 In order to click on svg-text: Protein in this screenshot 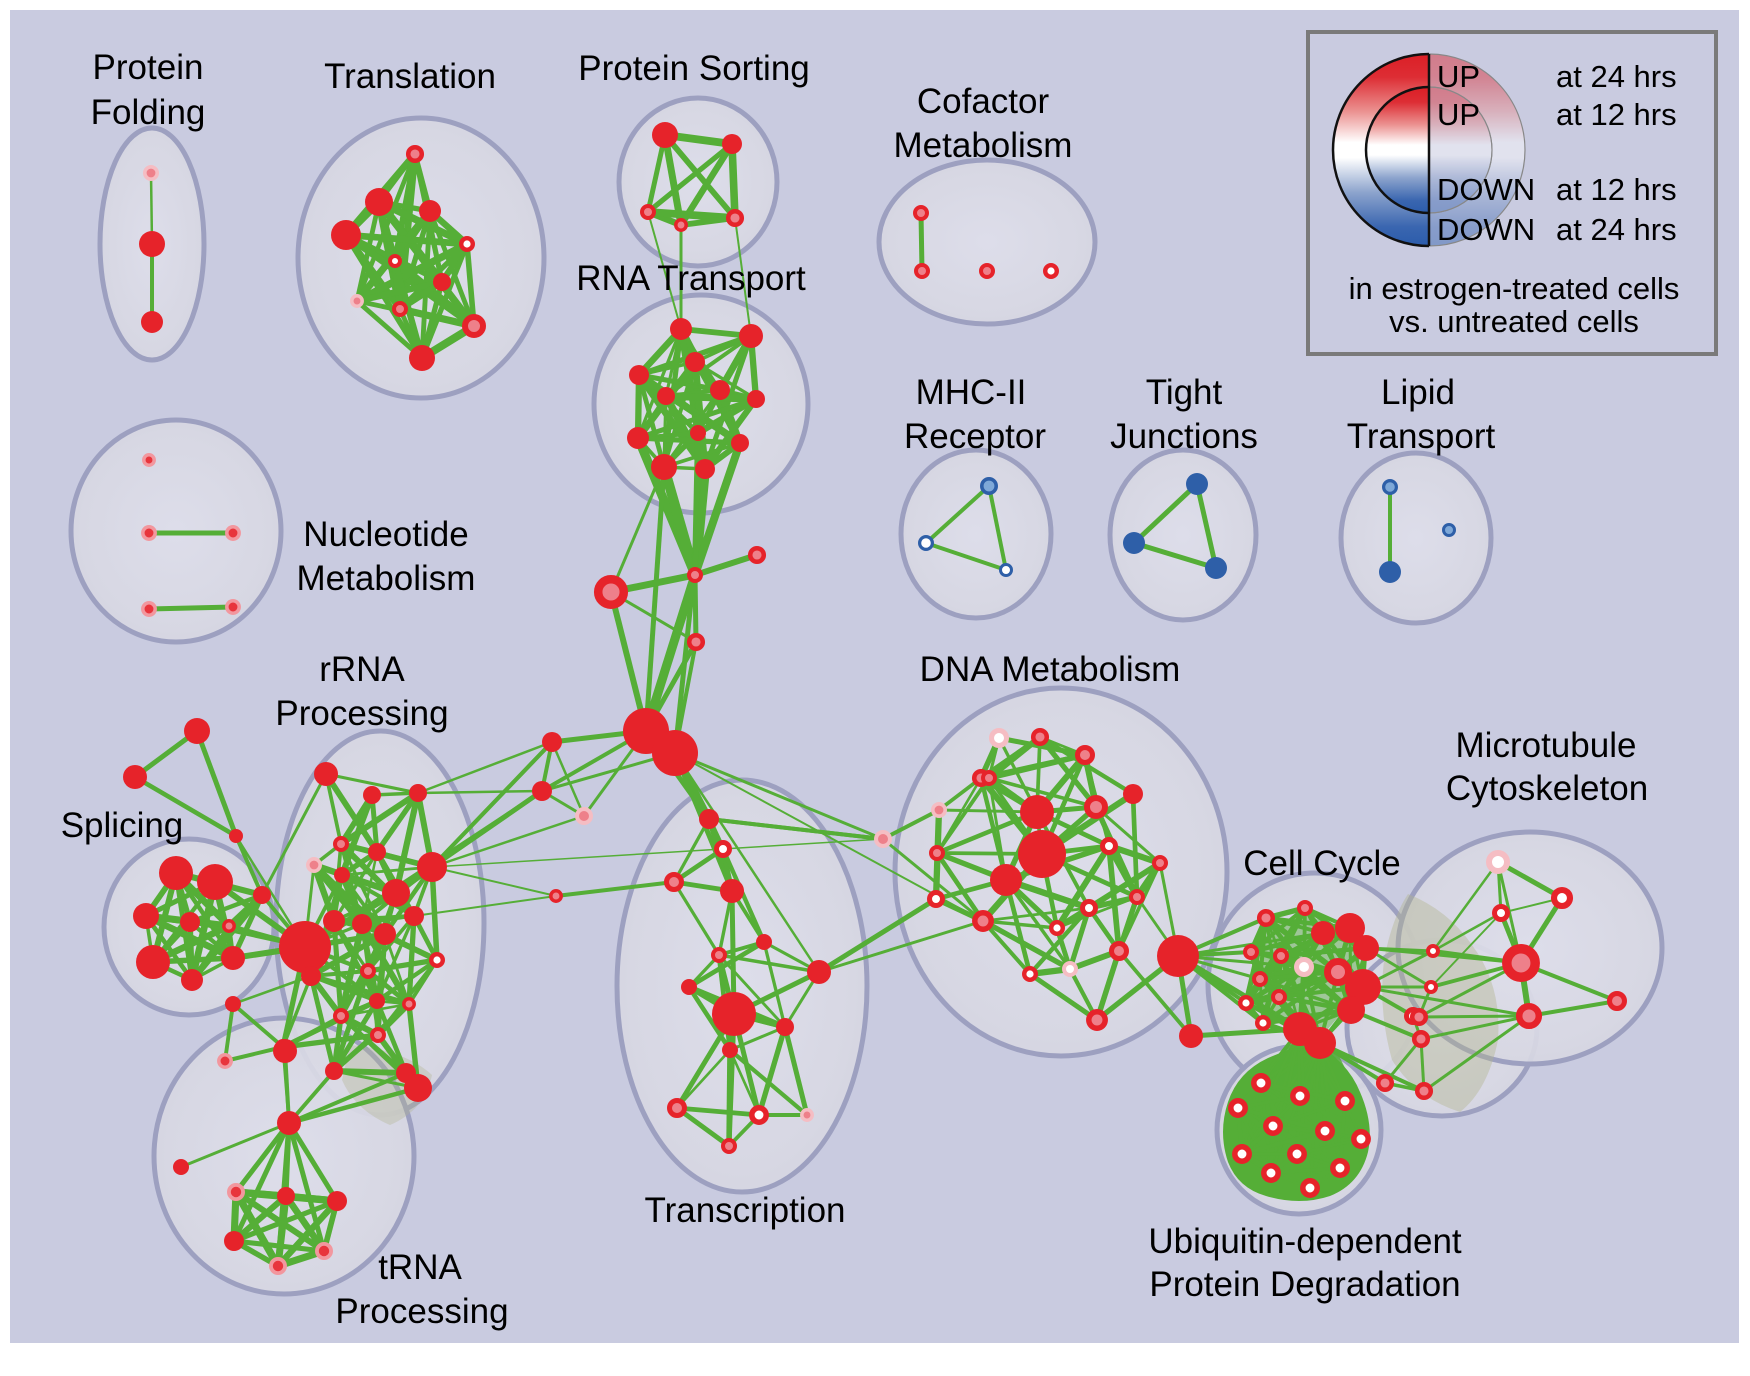, I will do `click(148, 67)`.